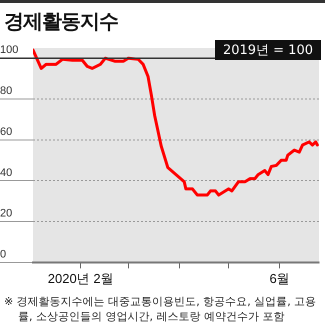 This screenshot has width=325, height=329. What do you see at coordinates (81, 278) in the screenshot?
I see `x-tick-label: 2020년 2월` at bounding box center [81, 278].